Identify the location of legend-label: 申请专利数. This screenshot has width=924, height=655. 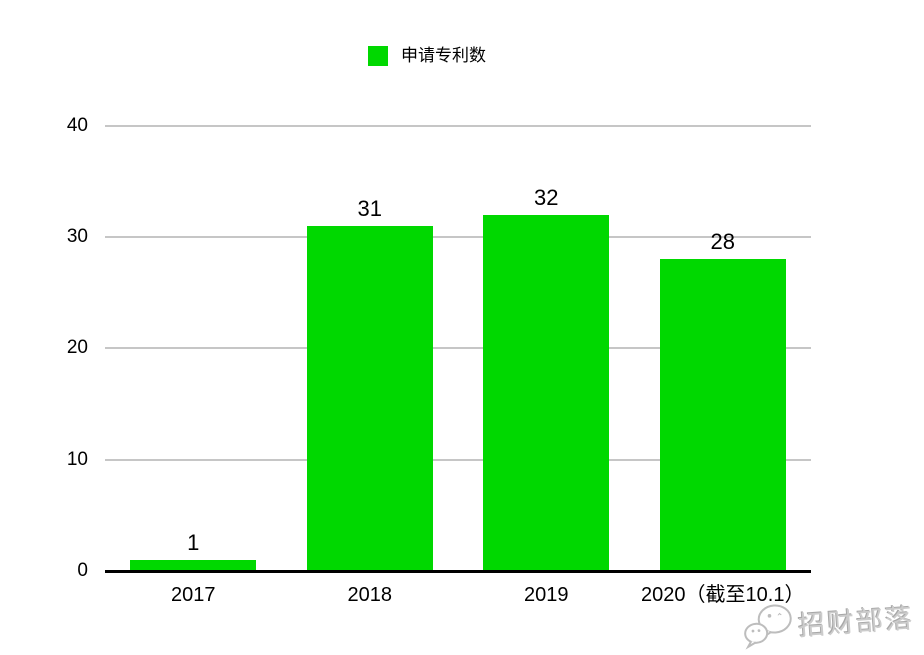
(443, 55).